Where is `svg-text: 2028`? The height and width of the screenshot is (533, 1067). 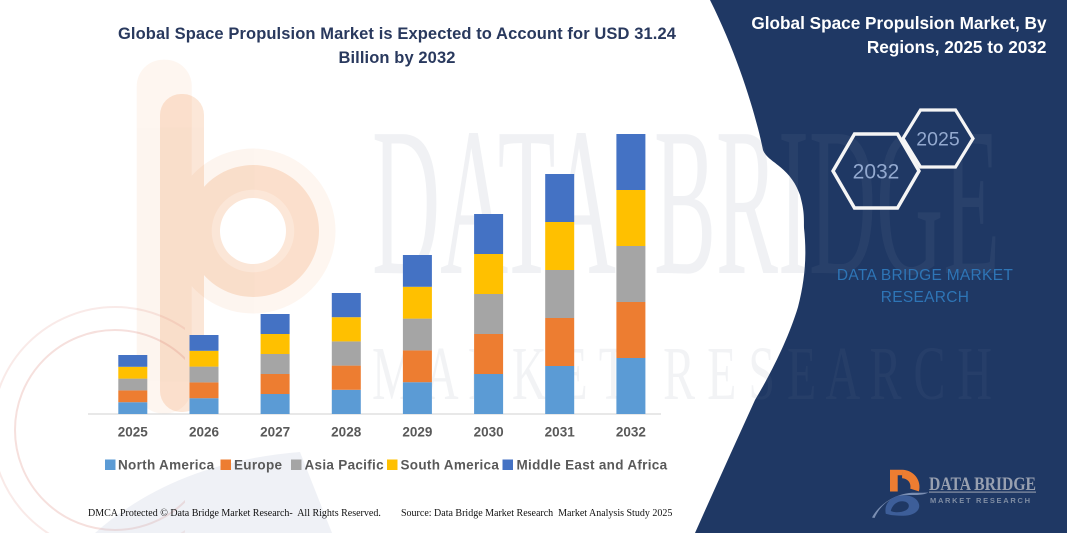
svg-text: 2028 is located at coordinates (346, 432).